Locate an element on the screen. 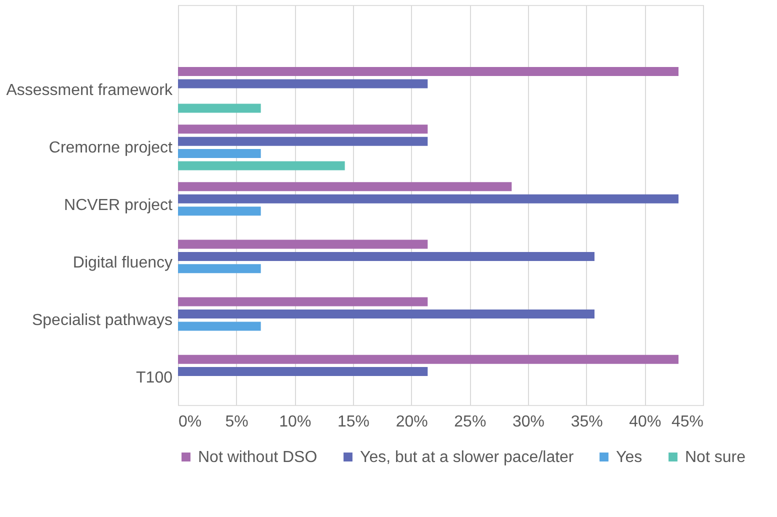 This screenshot has height=517, width=777. y-tick-label: NCVER project is located at coordinates (119, 205).